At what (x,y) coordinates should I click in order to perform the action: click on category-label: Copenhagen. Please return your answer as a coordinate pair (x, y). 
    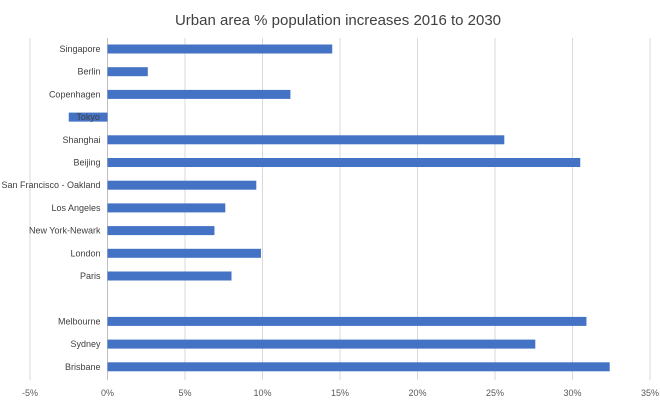
    Looking at the image, I should click on (75, 94).